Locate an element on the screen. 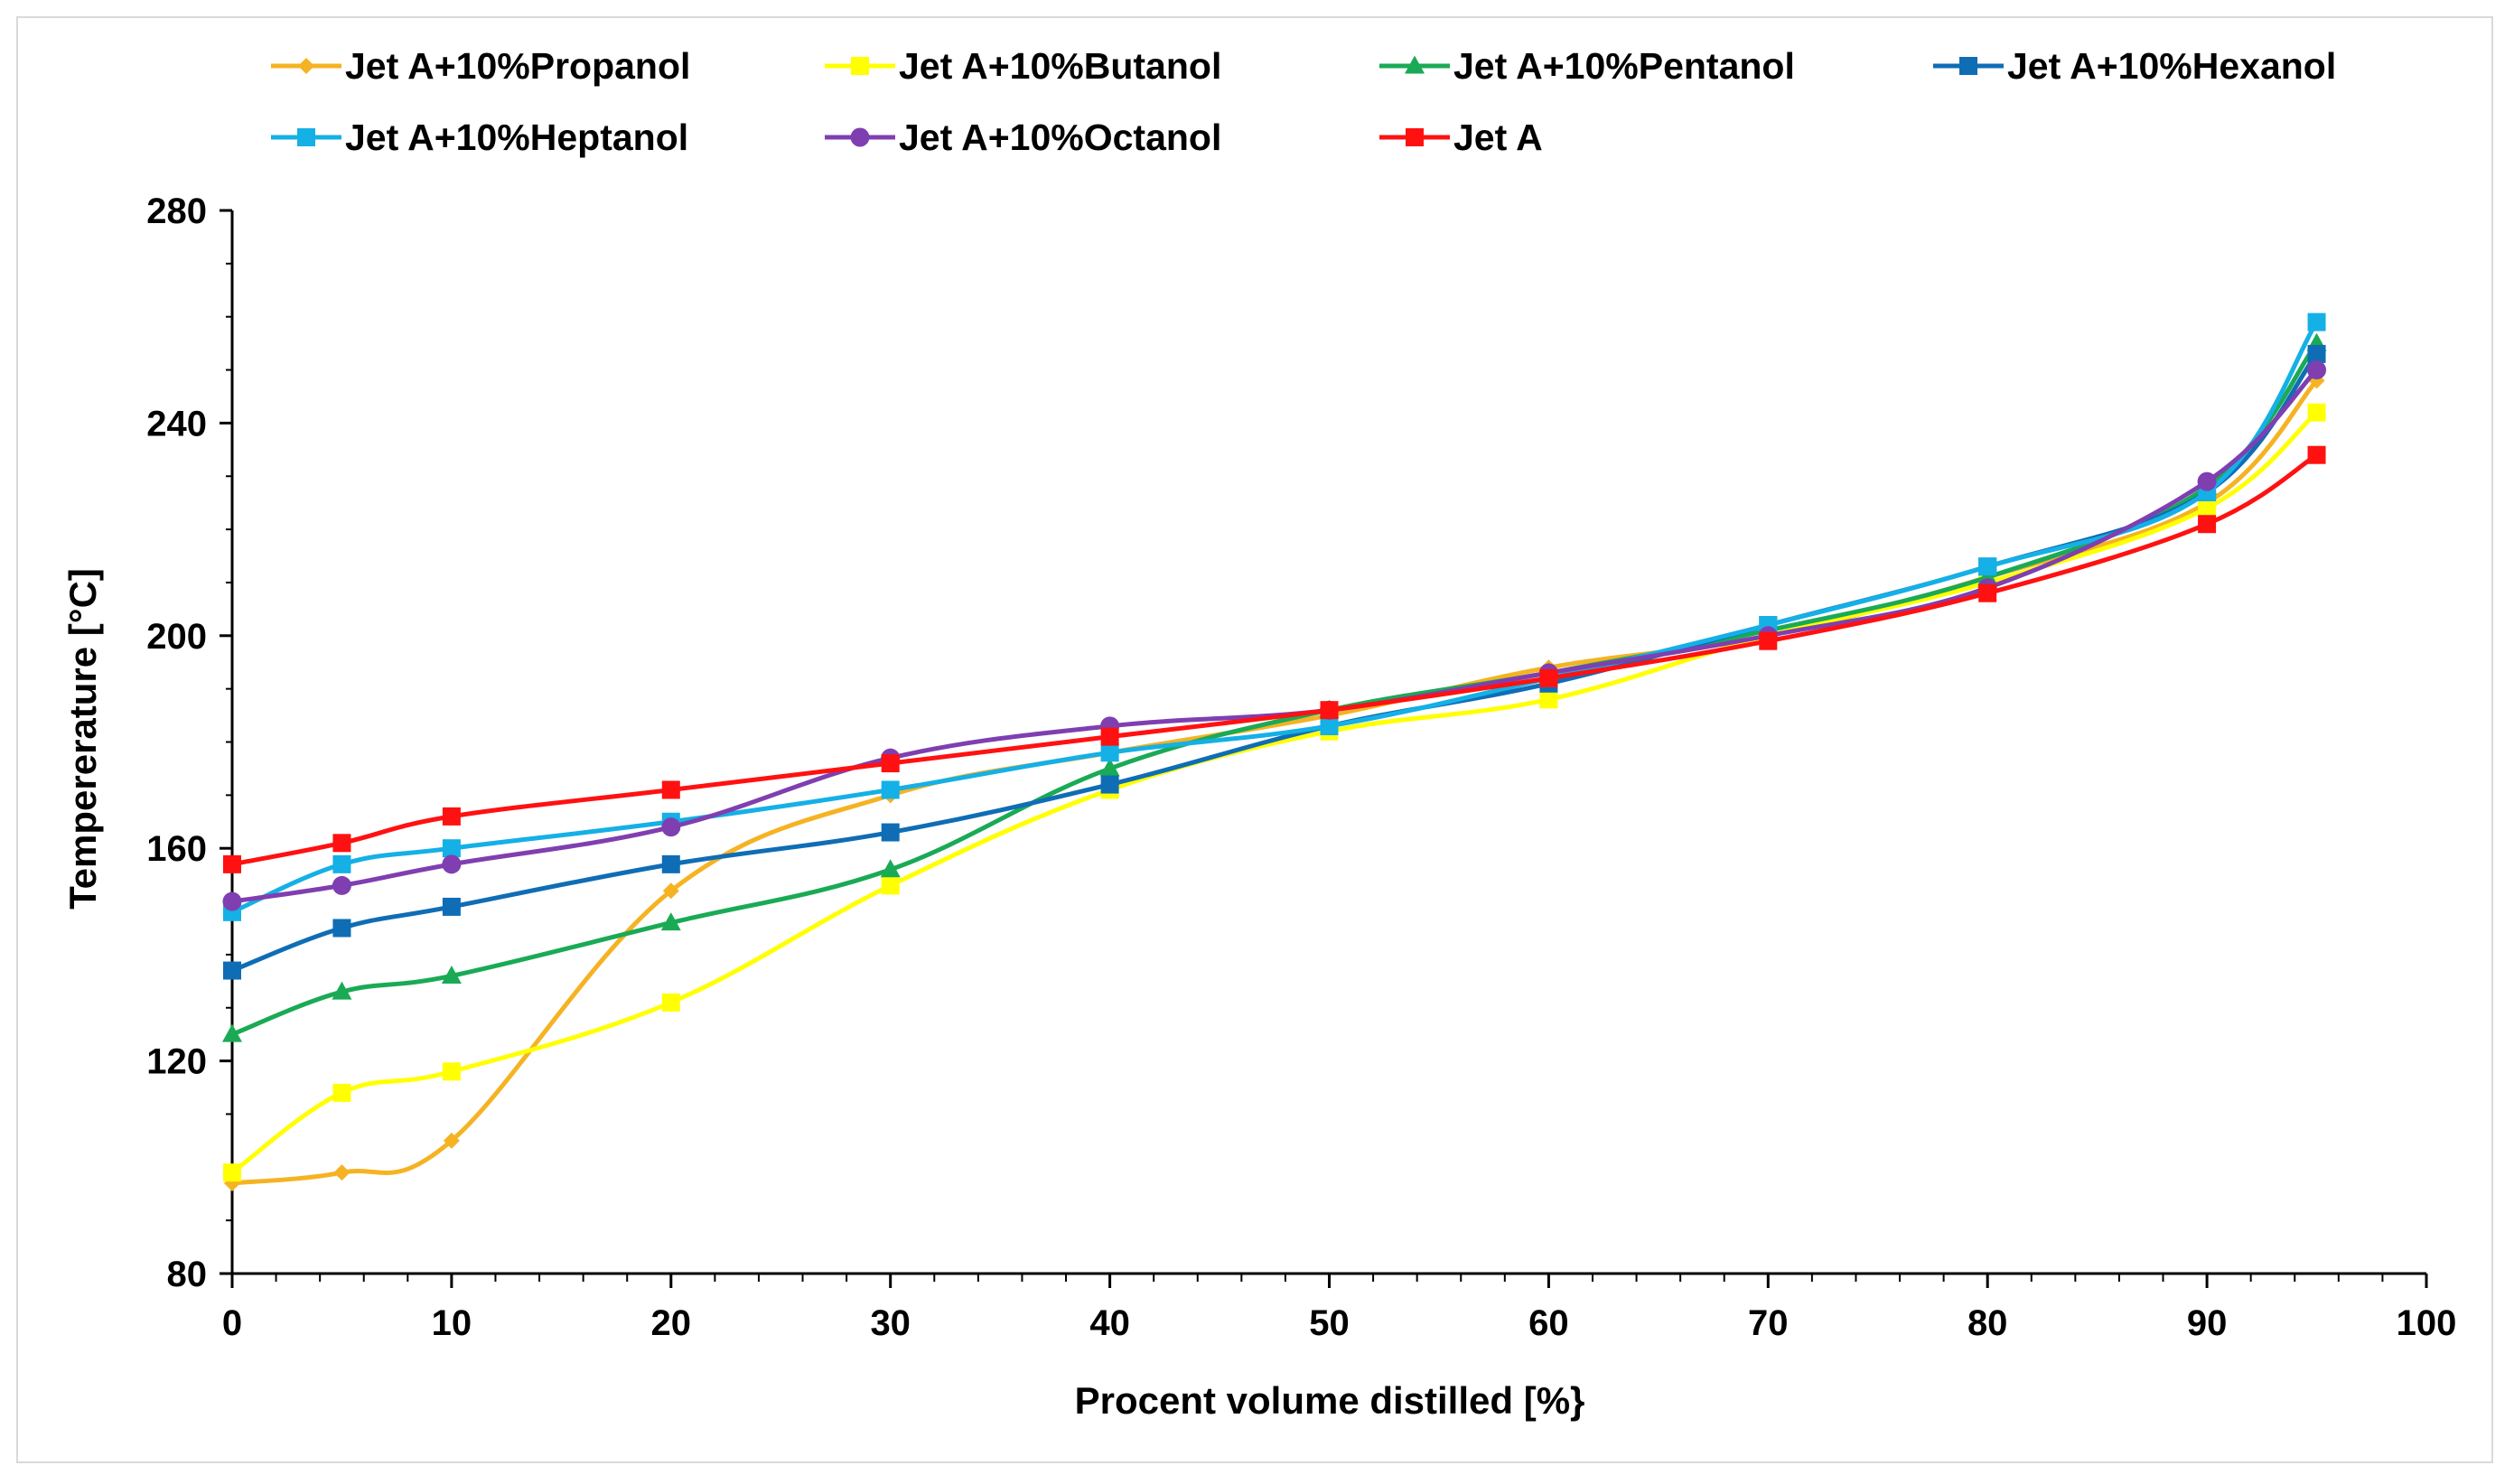  x-tick-label: 100 is located at coordinates (2427, 1323).